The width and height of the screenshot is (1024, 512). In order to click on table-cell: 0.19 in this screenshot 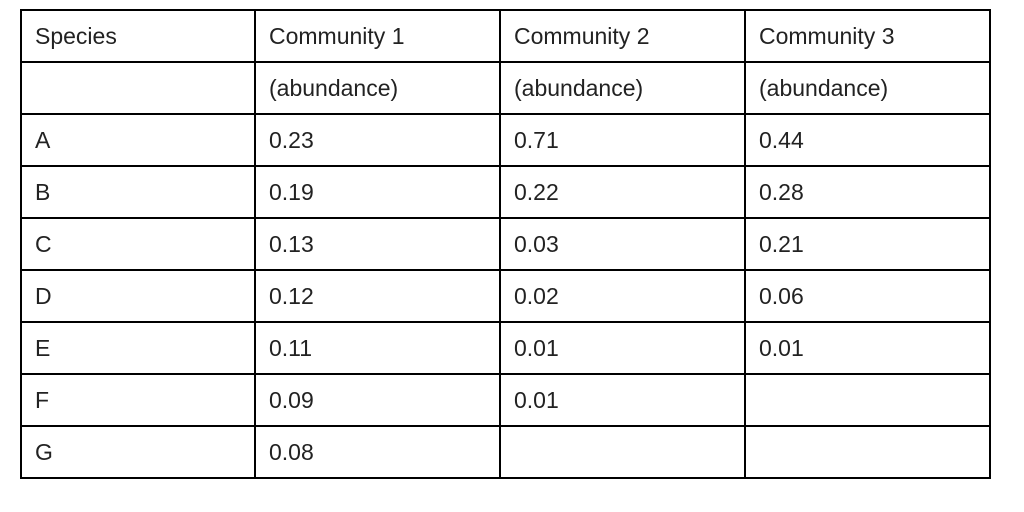, I will do `click(377, 192)`.